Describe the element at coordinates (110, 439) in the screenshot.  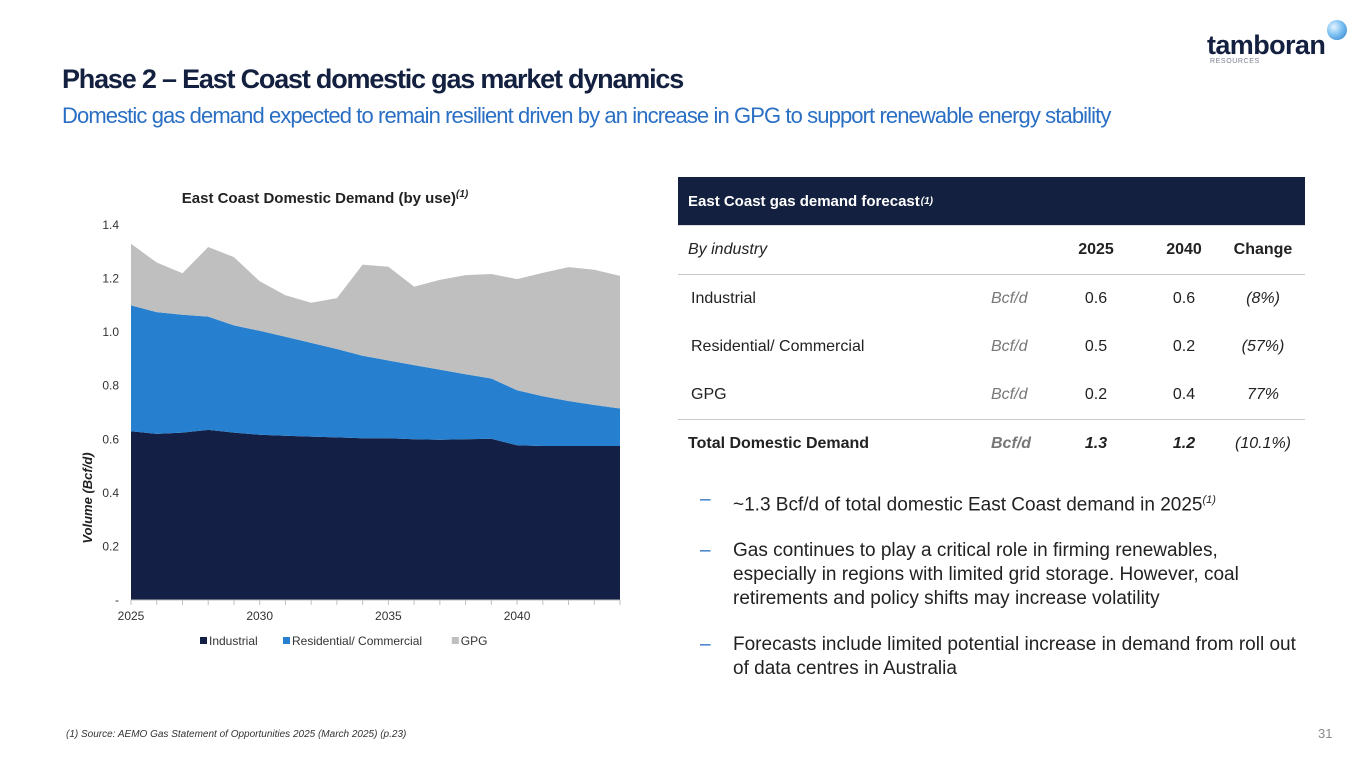
I see `y-tick-label: 0.6` at that location.